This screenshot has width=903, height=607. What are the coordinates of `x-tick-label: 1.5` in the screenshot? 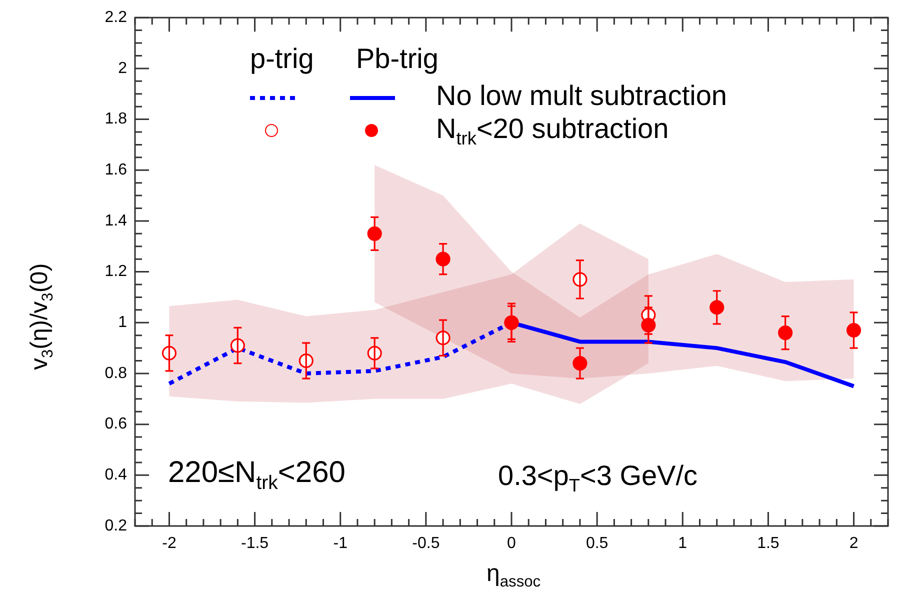 It's located at (768, 543).